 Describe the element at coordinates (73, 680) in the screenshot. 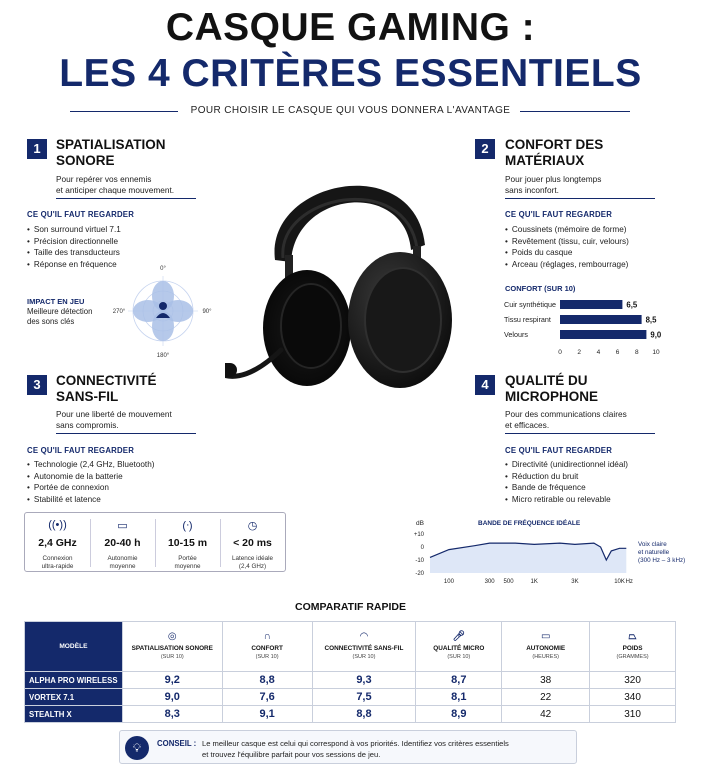

I see `model-name: ALPHA PRO WIRELESS` at that location.